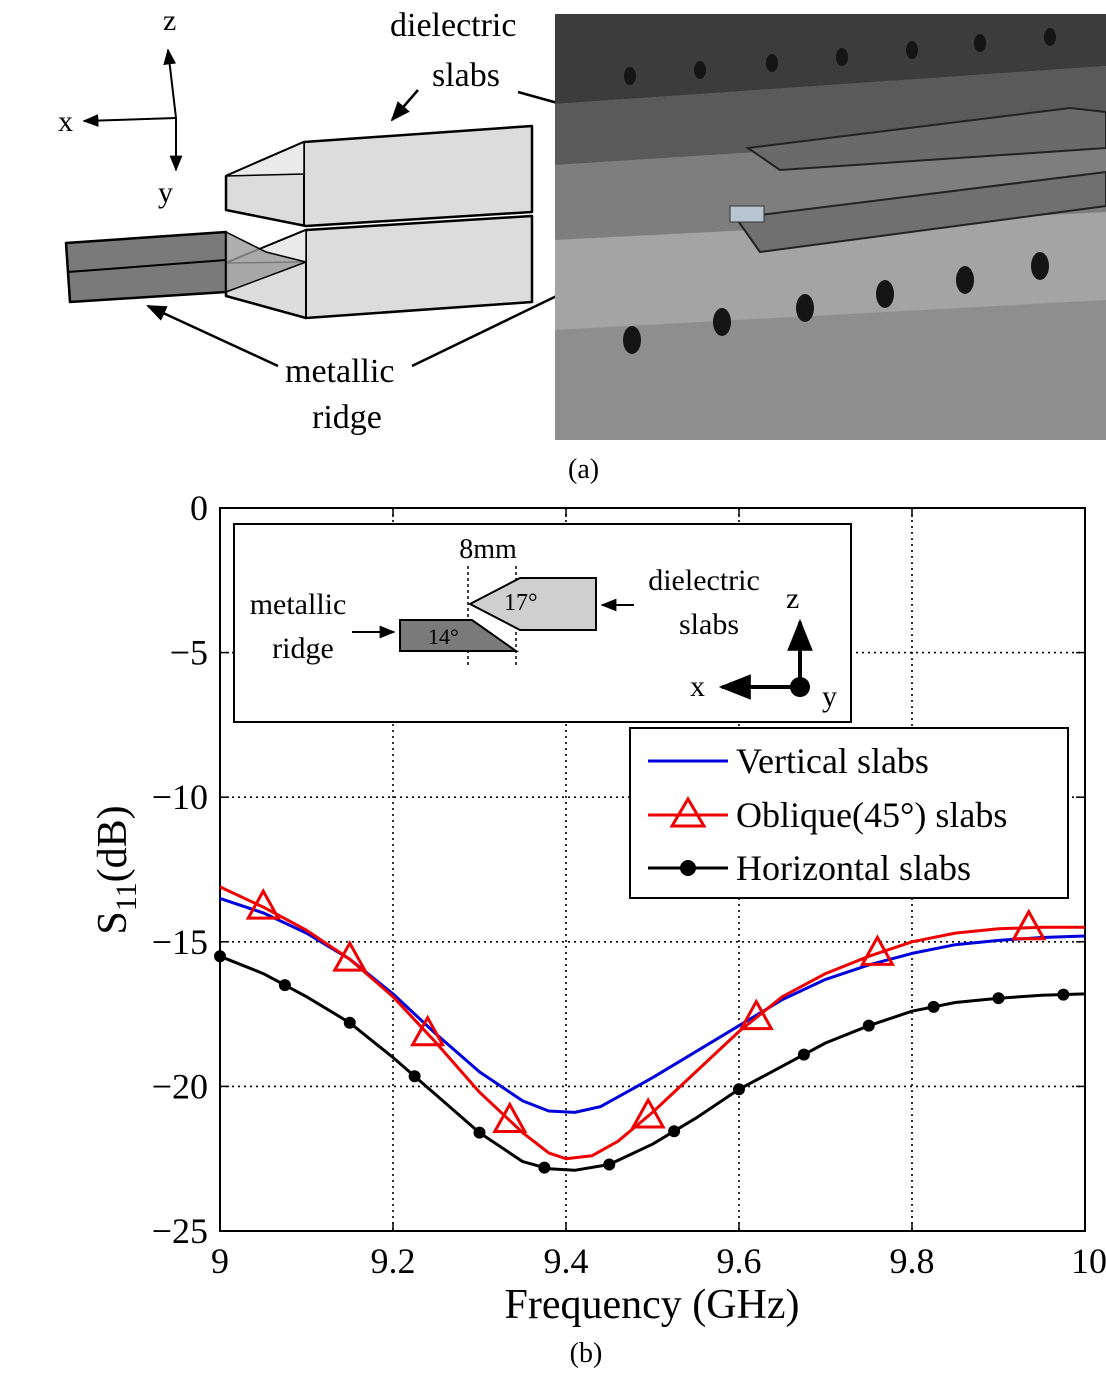  Describe the element at coordinates (340, 371) in the screenshot. I see `metallic-label-line1: metallic` at that location.